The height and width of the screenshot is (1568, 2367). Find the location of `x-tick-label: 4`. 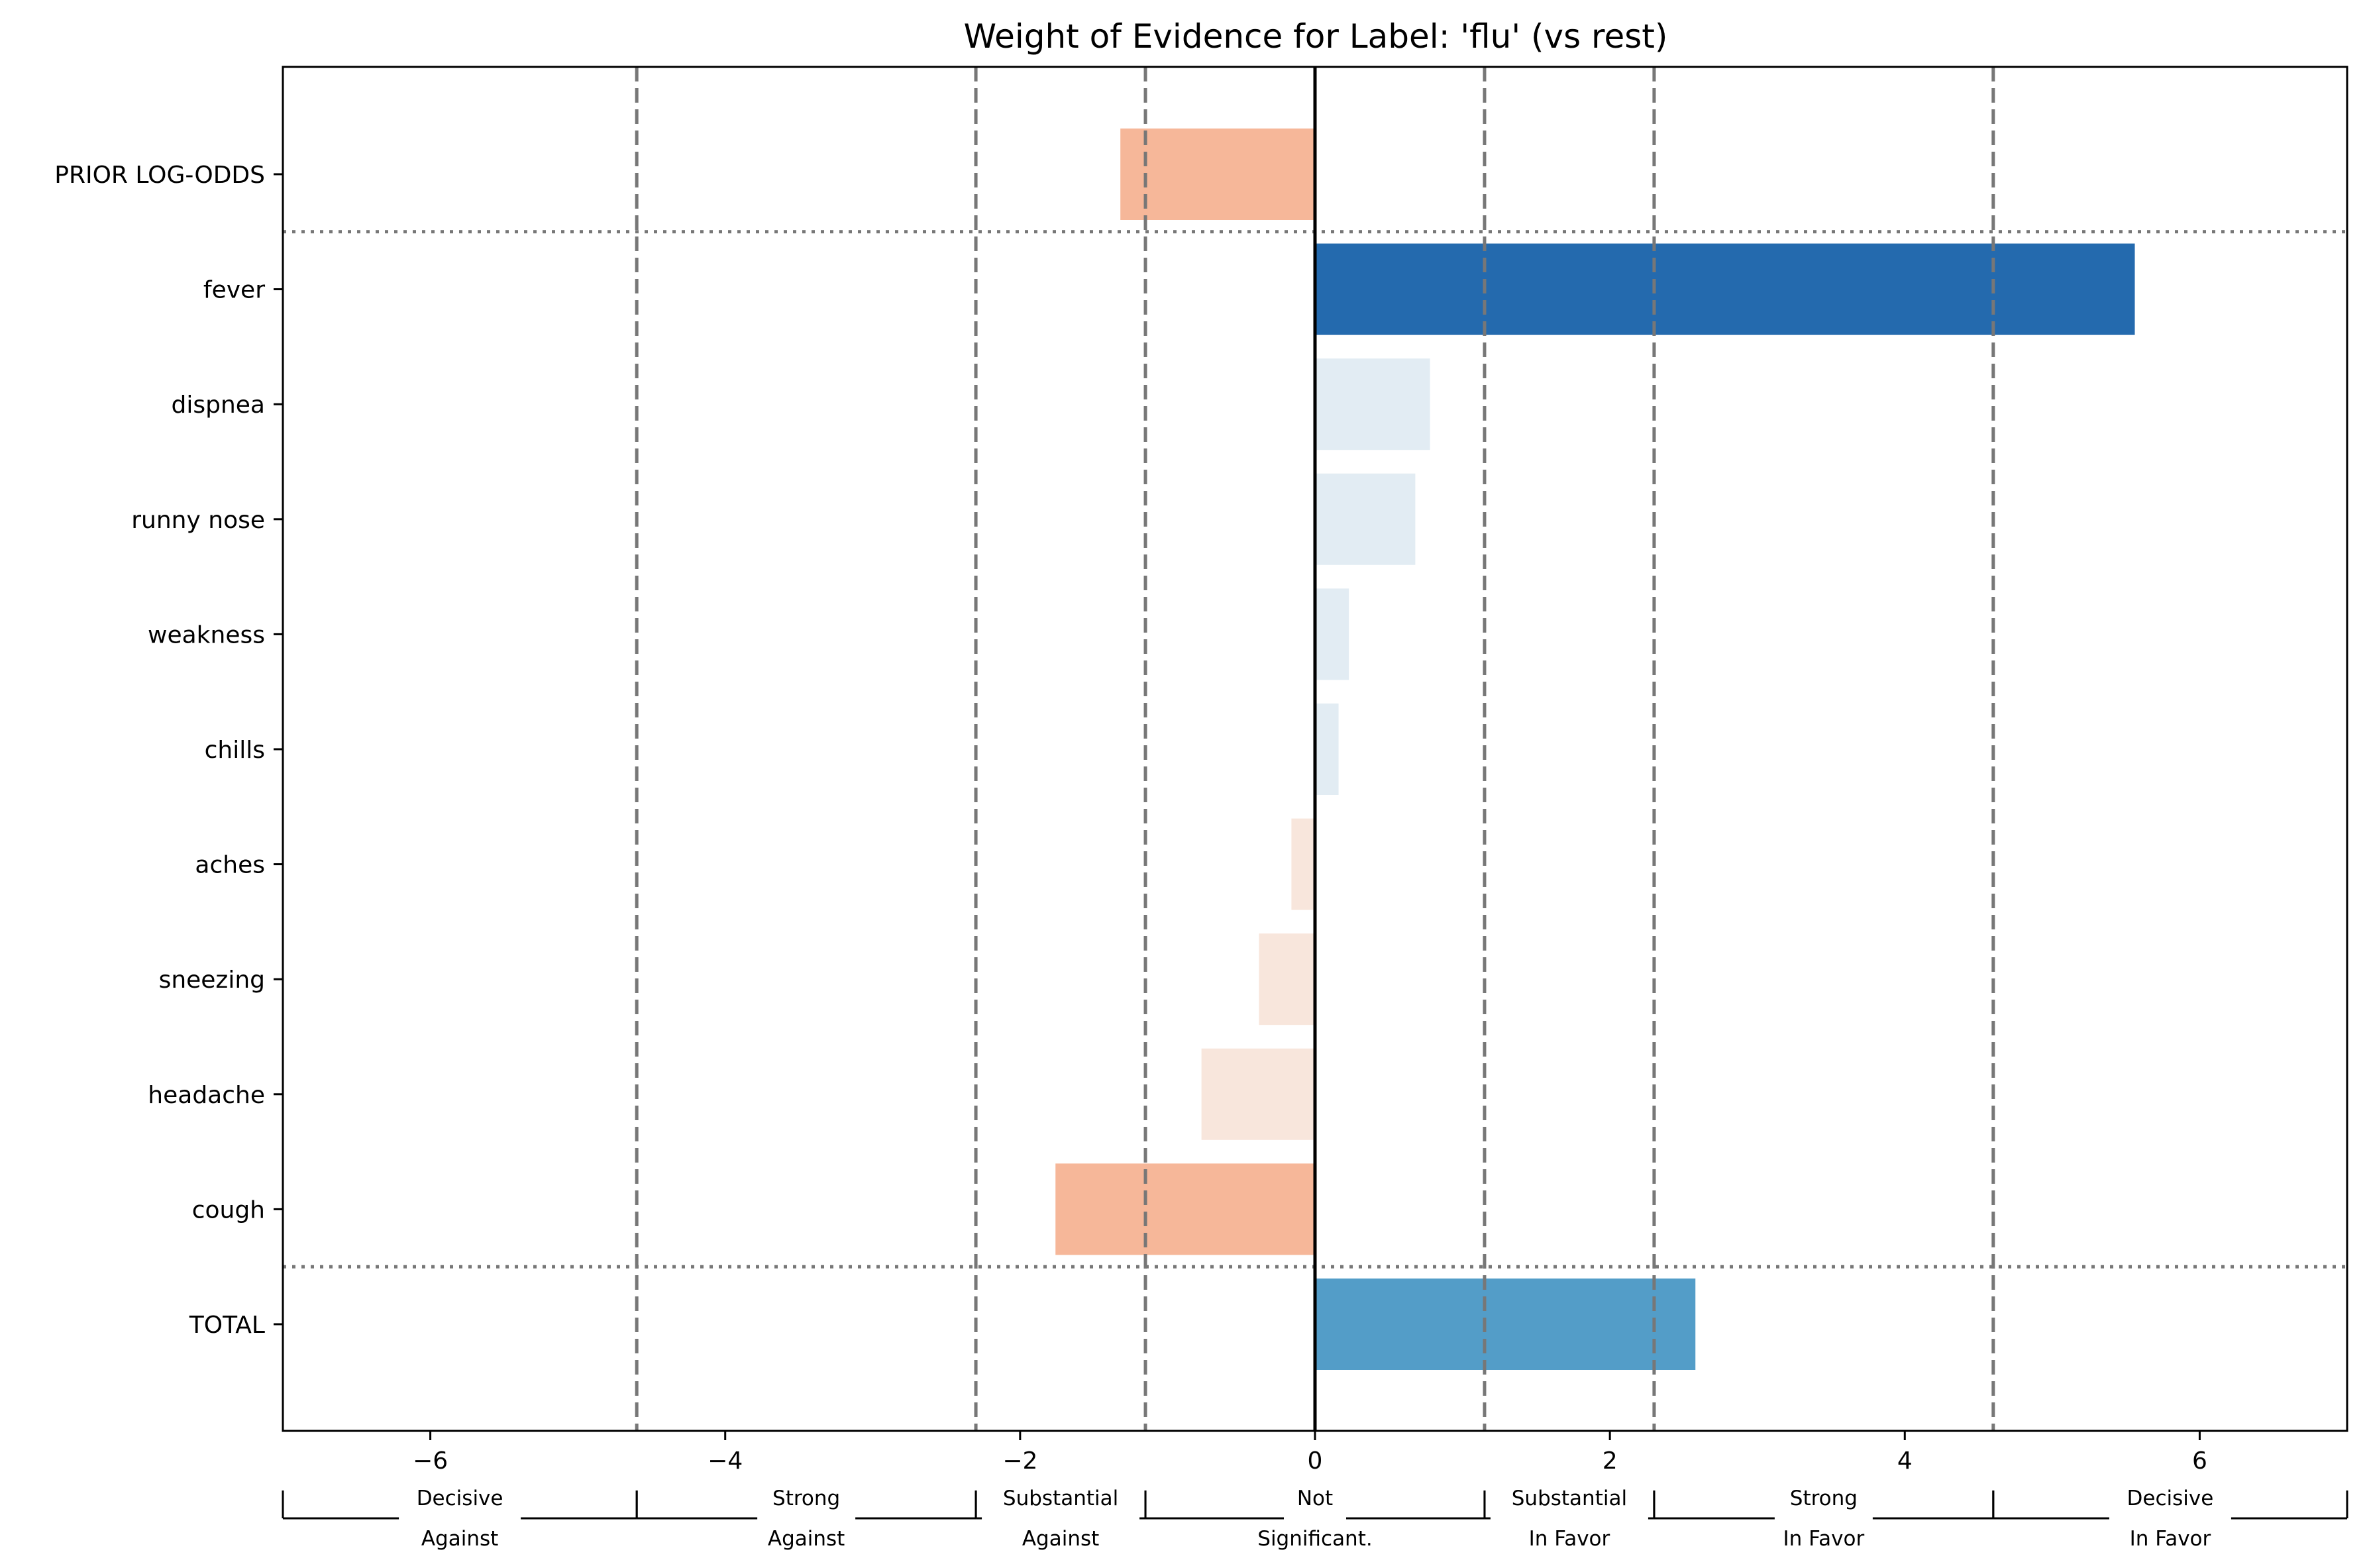

x-tick-label: 4 is located at coordinates (1905, 1461).